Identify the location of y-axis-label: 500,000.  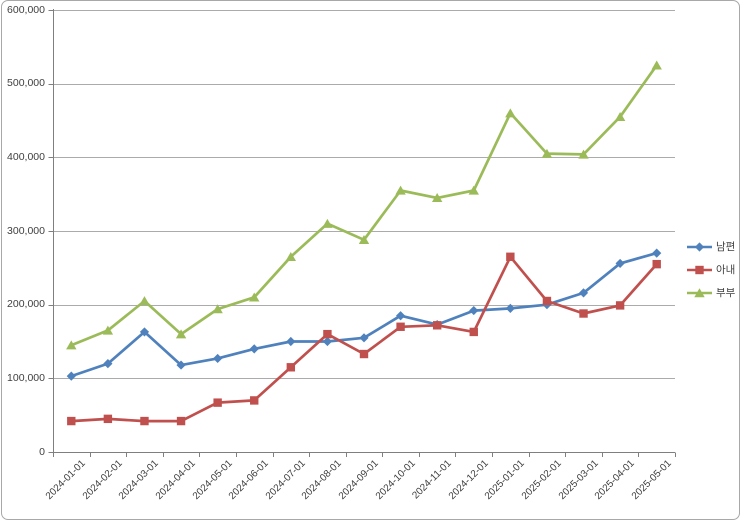
(26, 83).